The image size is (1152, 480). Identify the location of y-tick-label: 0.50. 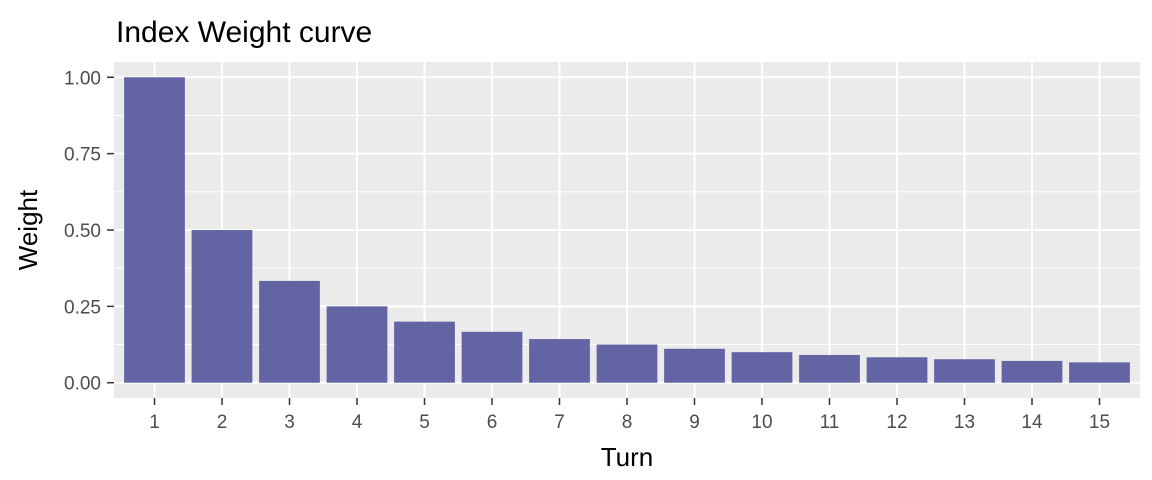
(82, 231).